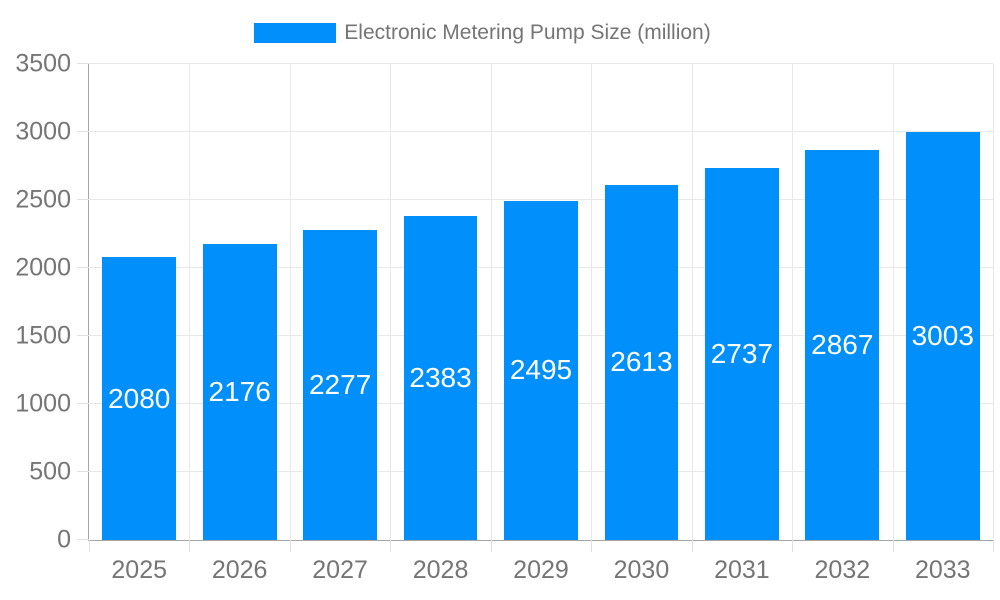 This screenshot has height=600, width=1000. What do you see at coordinates (641, 570) in the screenshot?
I see `x-axis-label: 2030` at bounding box center [641, 570].